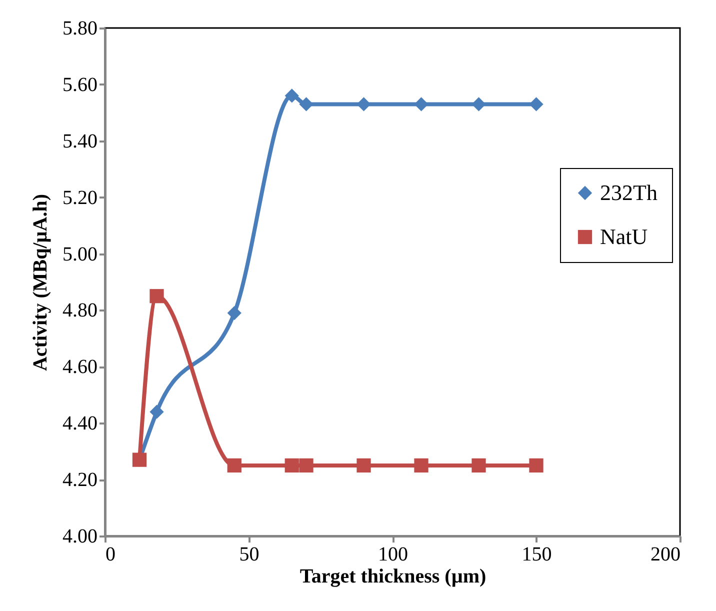  What do you see at coordinates (249, 555) in the screenshot?
I see `x-tick-label: 50` at bounding box center [249, 555].